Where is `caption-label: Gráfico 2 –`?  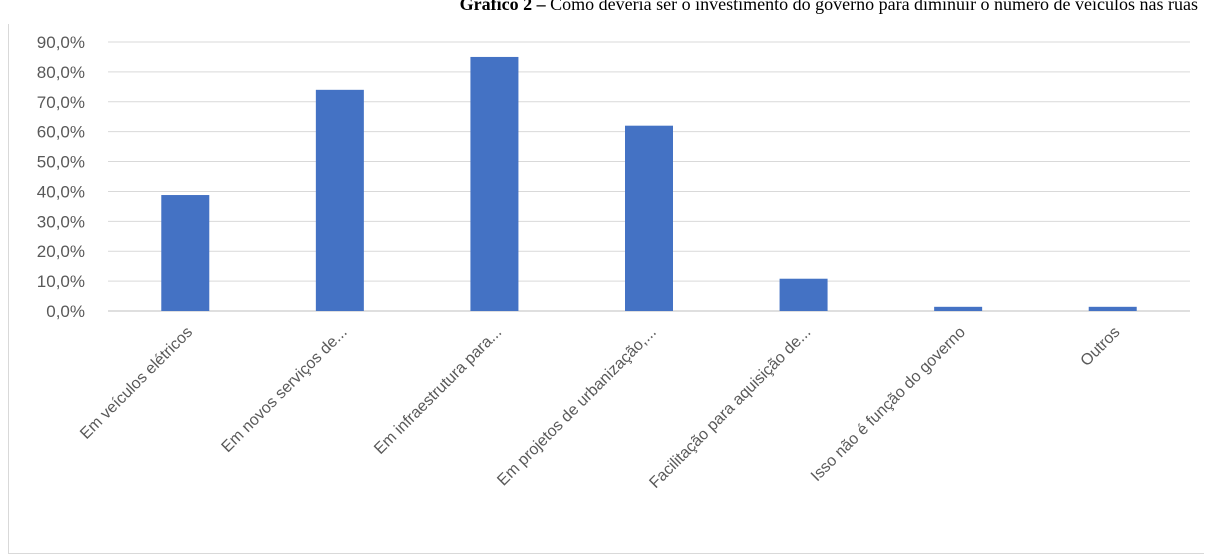 caption-label: Gráfico 2 – is located at coordinates (502, 7).